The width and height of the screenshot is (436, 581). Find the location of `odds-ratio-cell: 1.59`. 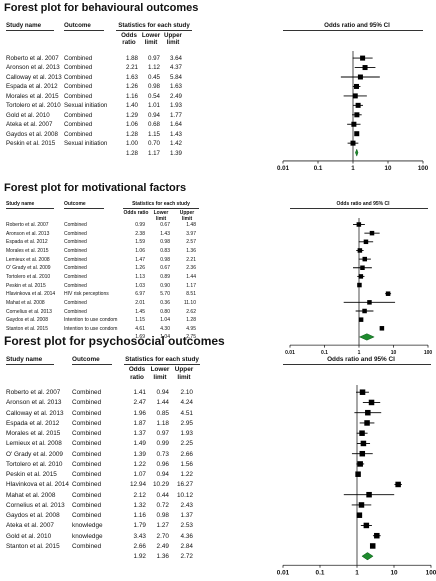

odds-ratio-cell: 1.59 is located at coordinates (140, 242).